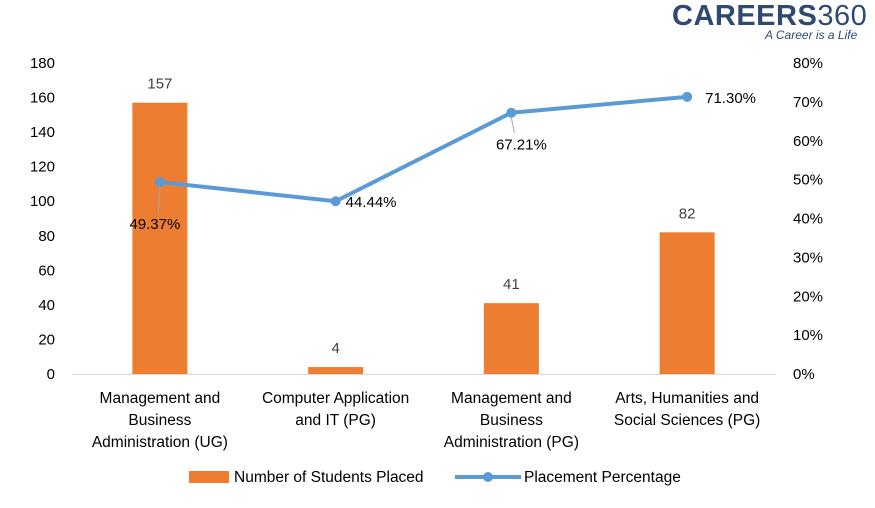 The height and width of the screenshot is (508, 875). What do you see at coordinates (745, 16) in the screenshot?
I see `logo-brand: CAREERS` at bounding box center [745, 16].